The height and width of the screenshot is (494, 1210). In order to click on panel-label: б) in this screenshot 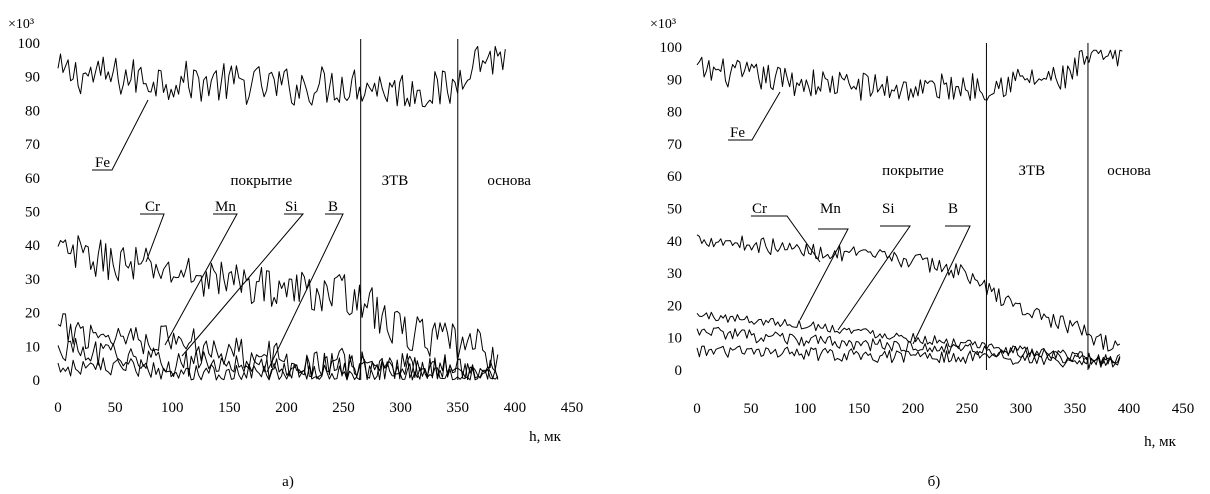, I will do `click(934, 482)`.